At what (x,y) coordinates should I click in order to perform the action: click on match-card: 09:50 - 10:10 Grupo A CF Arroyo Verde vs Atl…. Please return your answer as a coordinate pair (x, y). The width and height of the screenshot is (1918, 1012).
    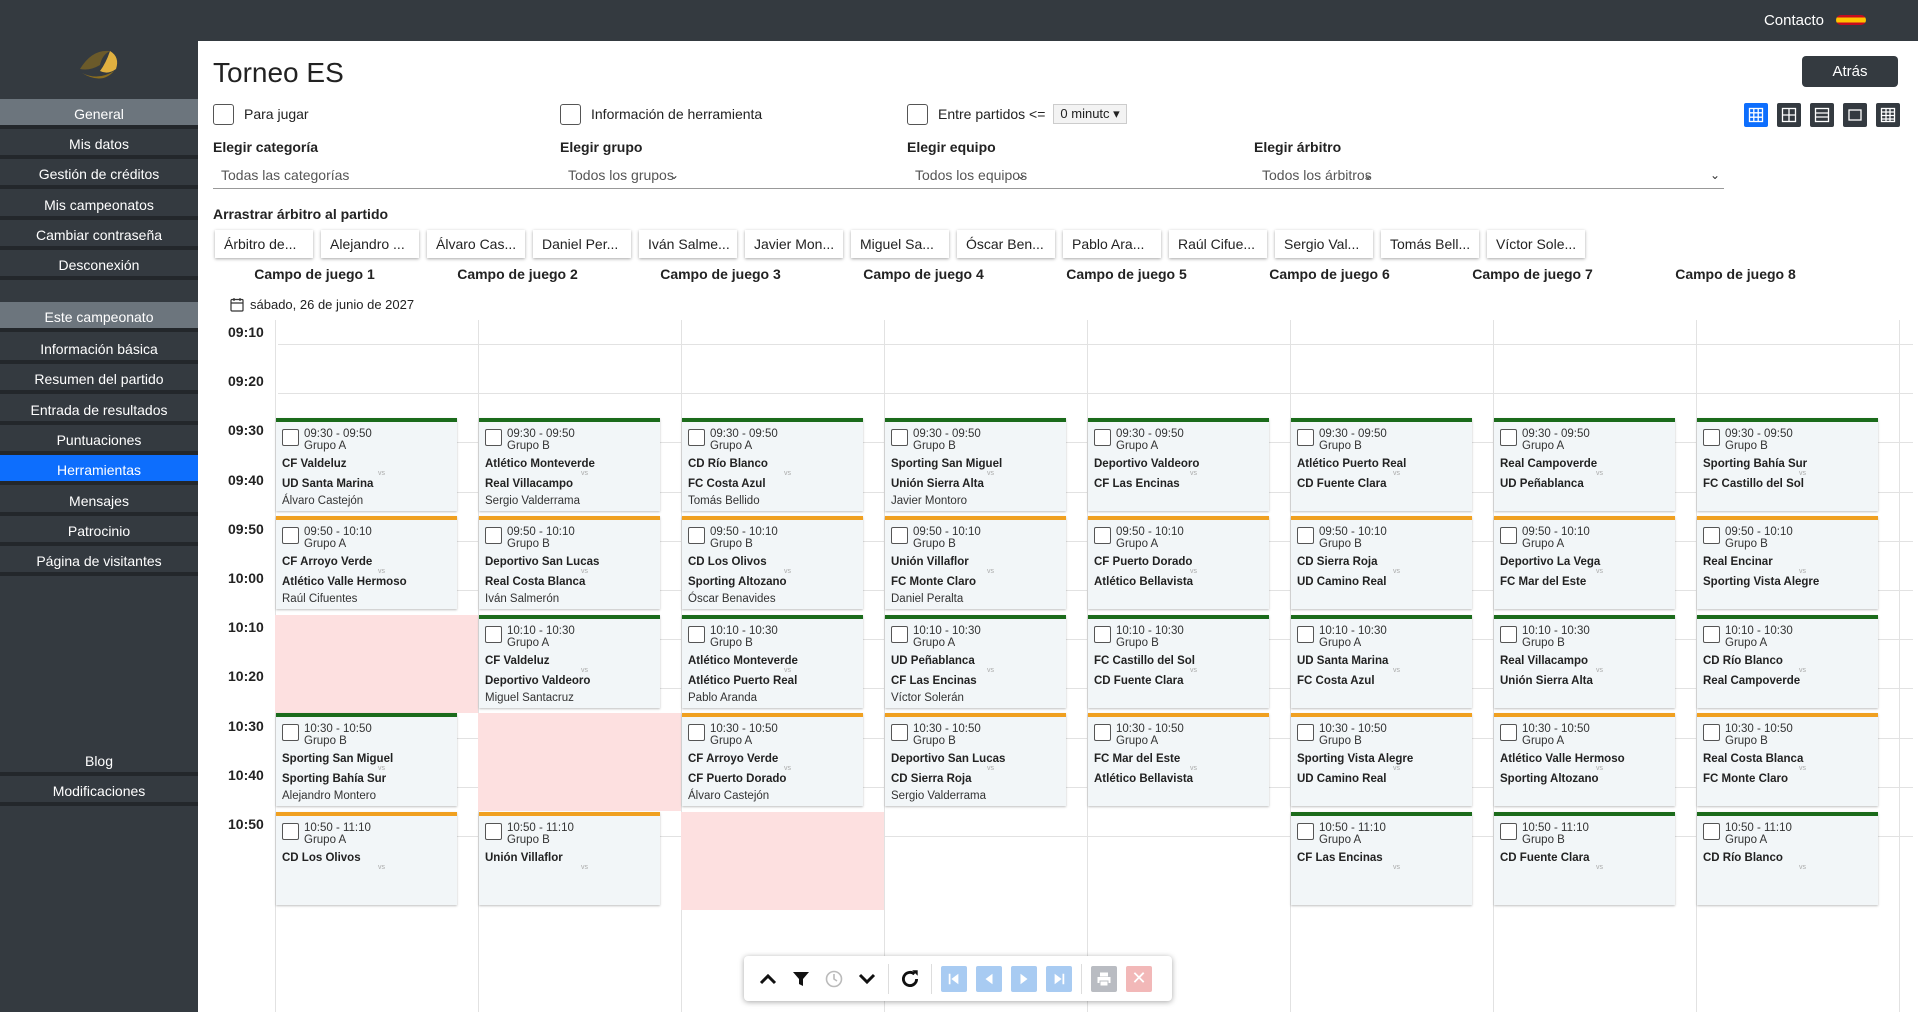
    Looking at the image, I should click on (366, 563).